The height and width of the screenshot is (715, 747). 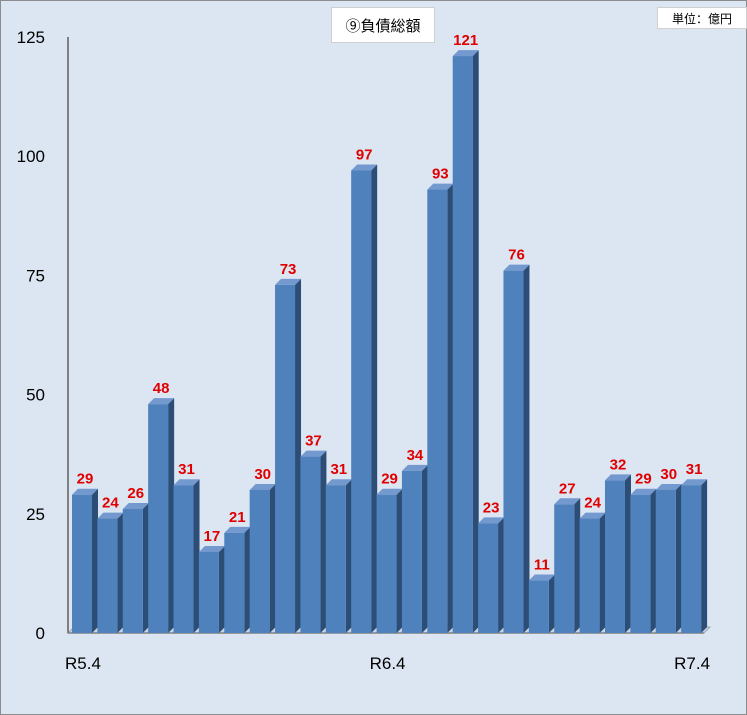 What do you see at coordinates (161, 388) in the screenshot?
I see `data-label: 48` at bounding box center [161, 388].